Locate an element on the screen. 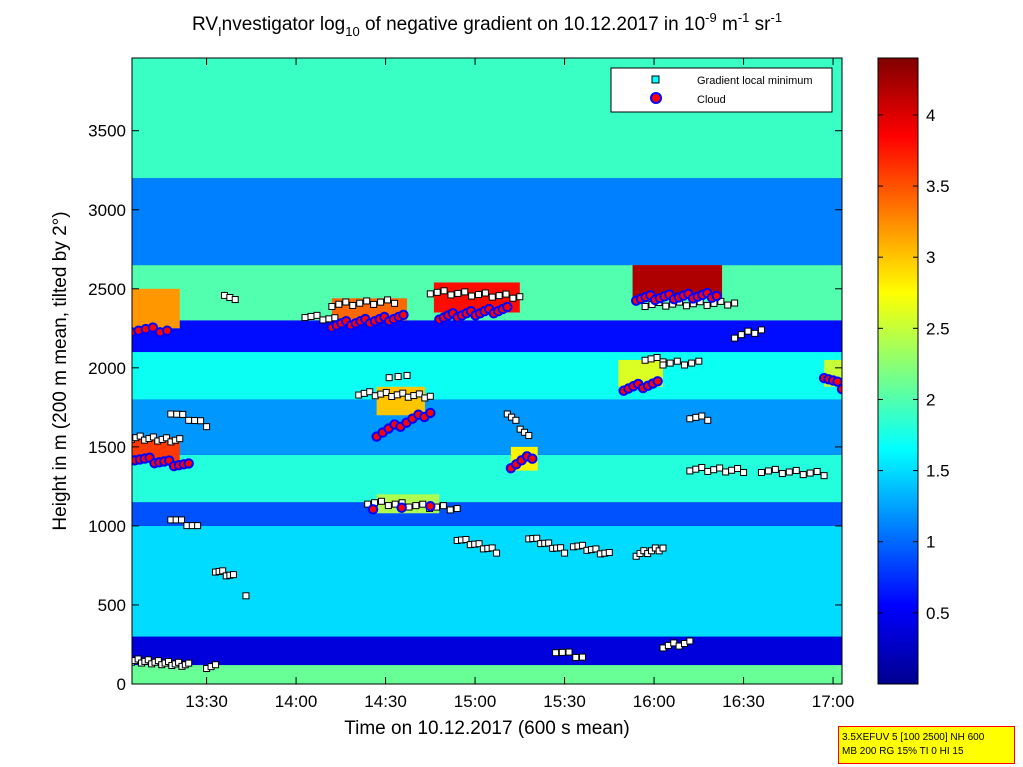 The height and width of the screenshot is (767, 1023). legend-square-marker is located at coordinates (655, 79).